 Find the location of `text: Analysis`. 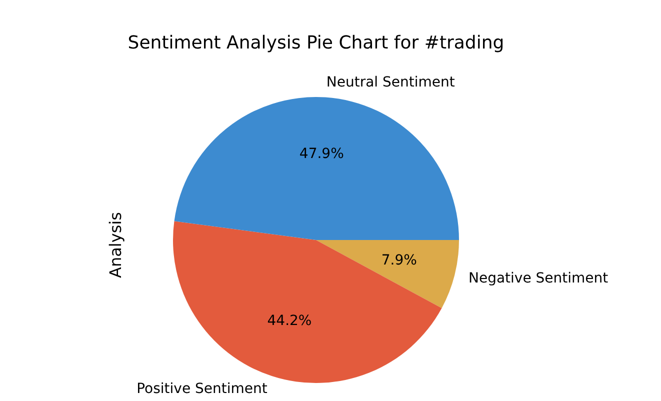

text: Analysis is located at coordinates (116, 245).